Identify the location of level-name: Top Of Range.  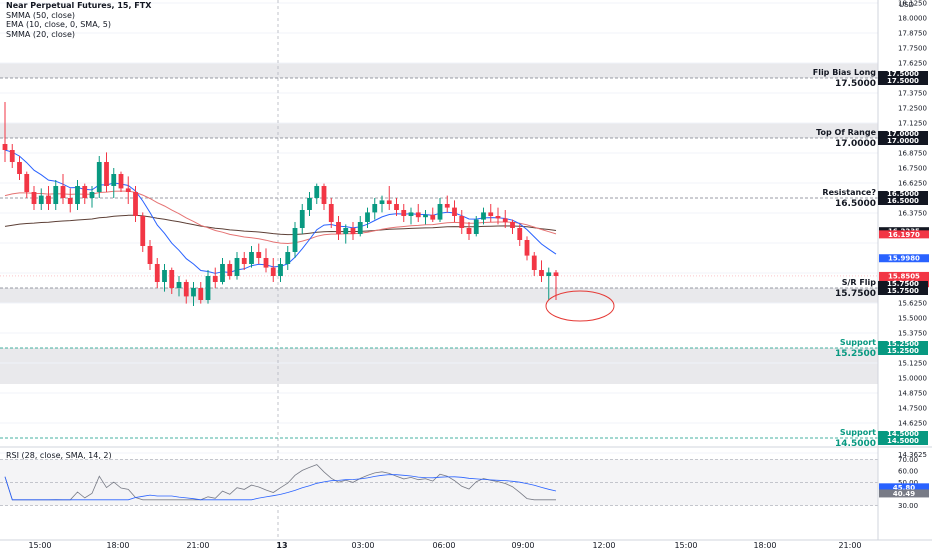
(846, 132).